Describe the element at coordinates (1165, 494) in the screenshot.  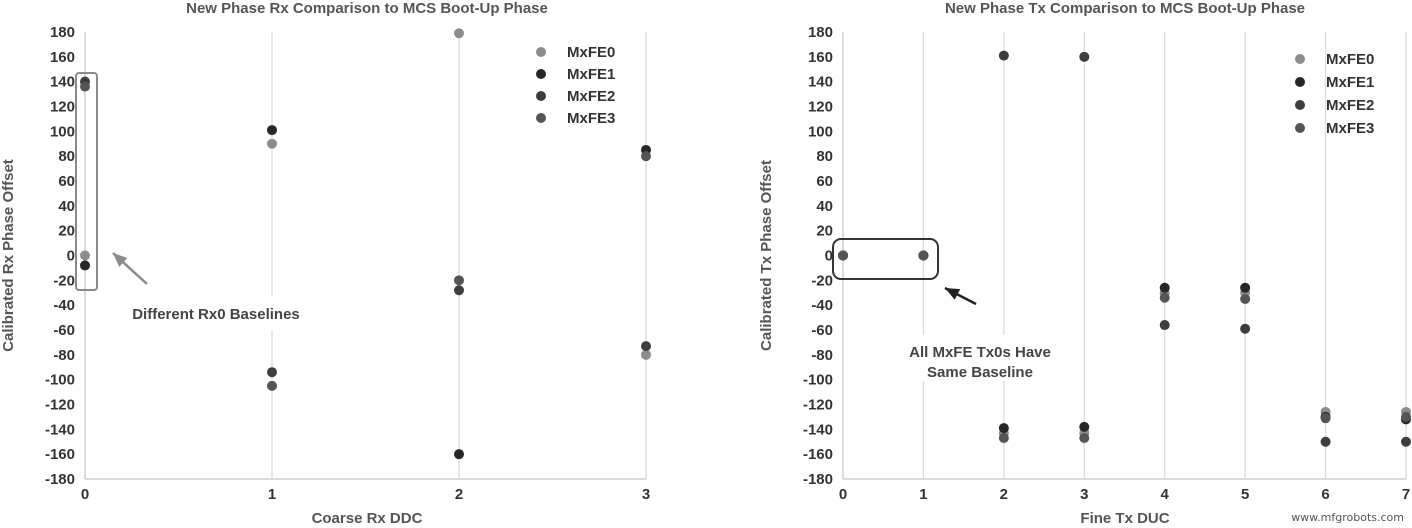
I see `x-tick-label: 4` at that location.